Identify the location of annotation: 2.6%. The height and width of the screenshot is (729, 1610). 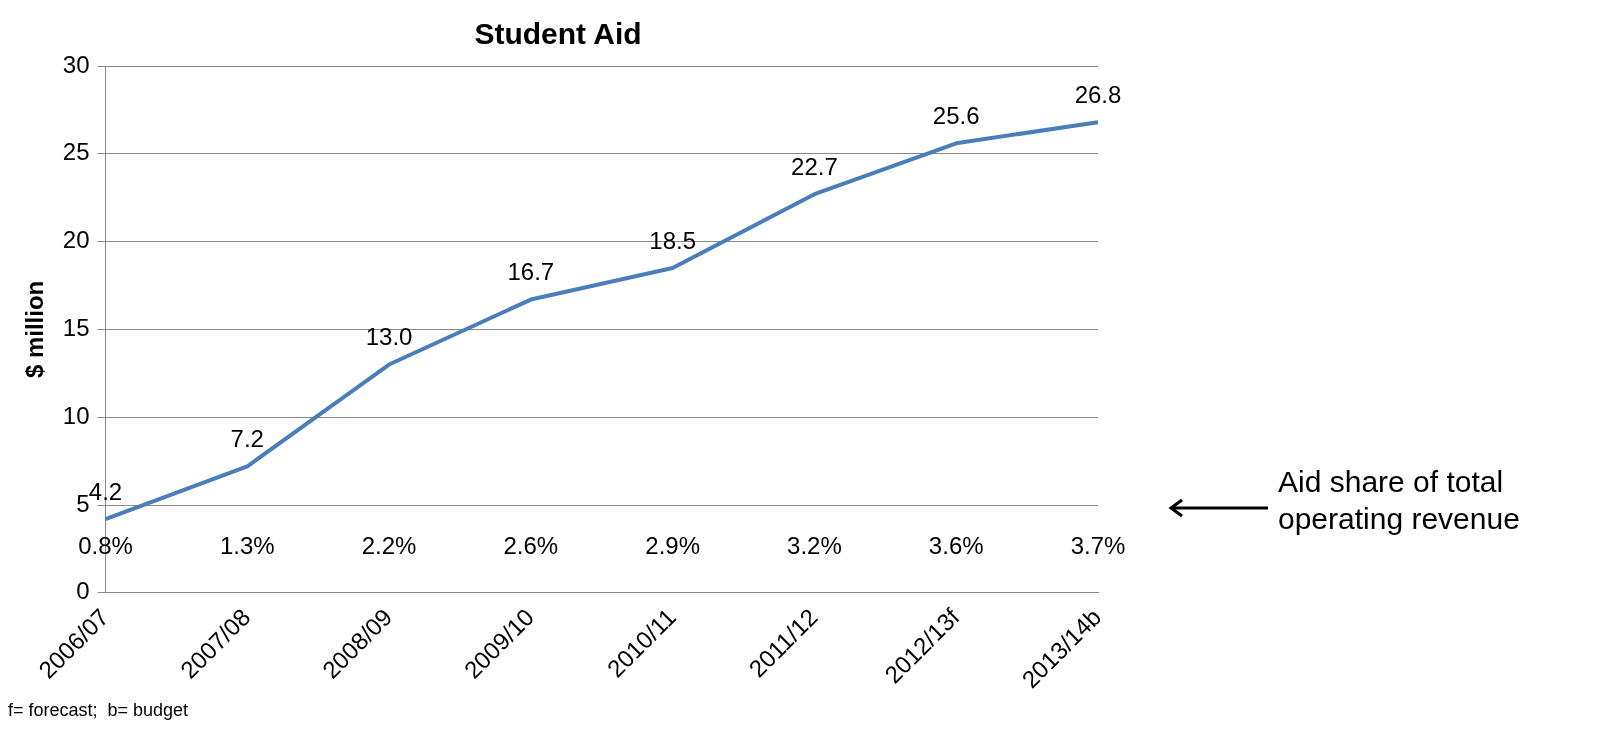
(531, 546).